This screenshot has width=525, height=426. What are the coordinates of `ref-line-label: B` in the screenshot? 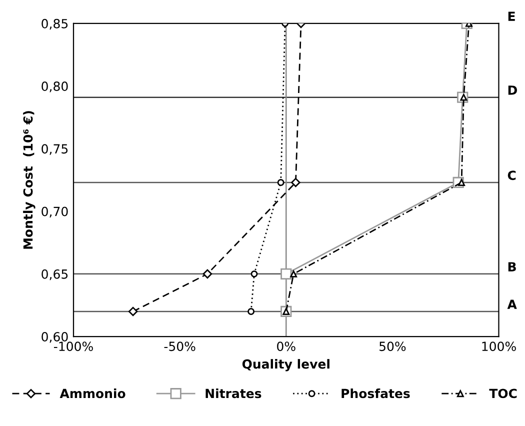 It's located at (512, 267).